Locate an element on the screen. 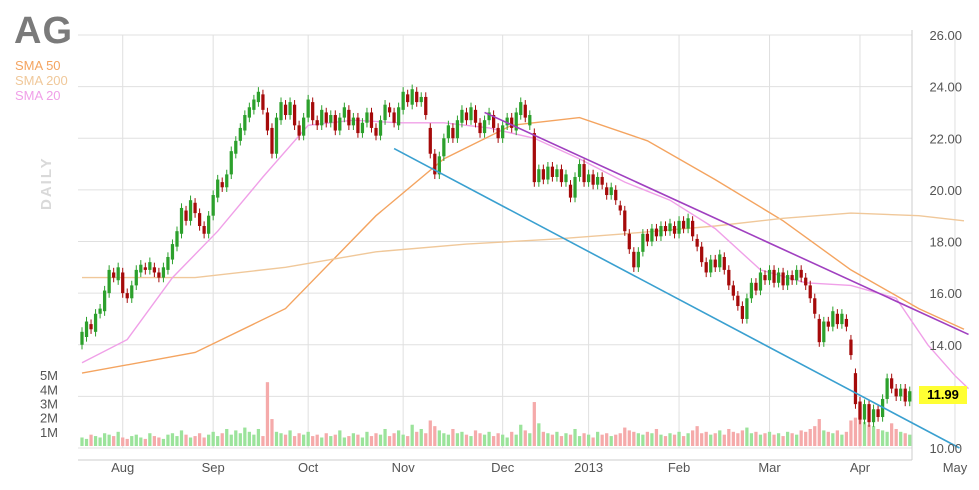 Image resolution: width=979 pixels, height=490 pixels. legend-sma-50: SMA 50 is located at coordinates (38, 65).